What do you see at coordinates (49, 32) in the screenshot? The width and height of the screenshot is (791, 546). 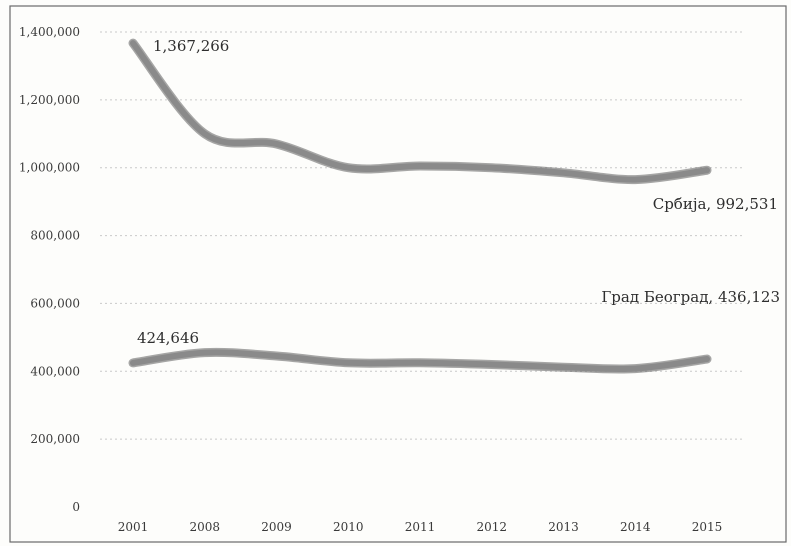 I see `y-tick-label: 1,400,000` at bounding box center [49, 32].